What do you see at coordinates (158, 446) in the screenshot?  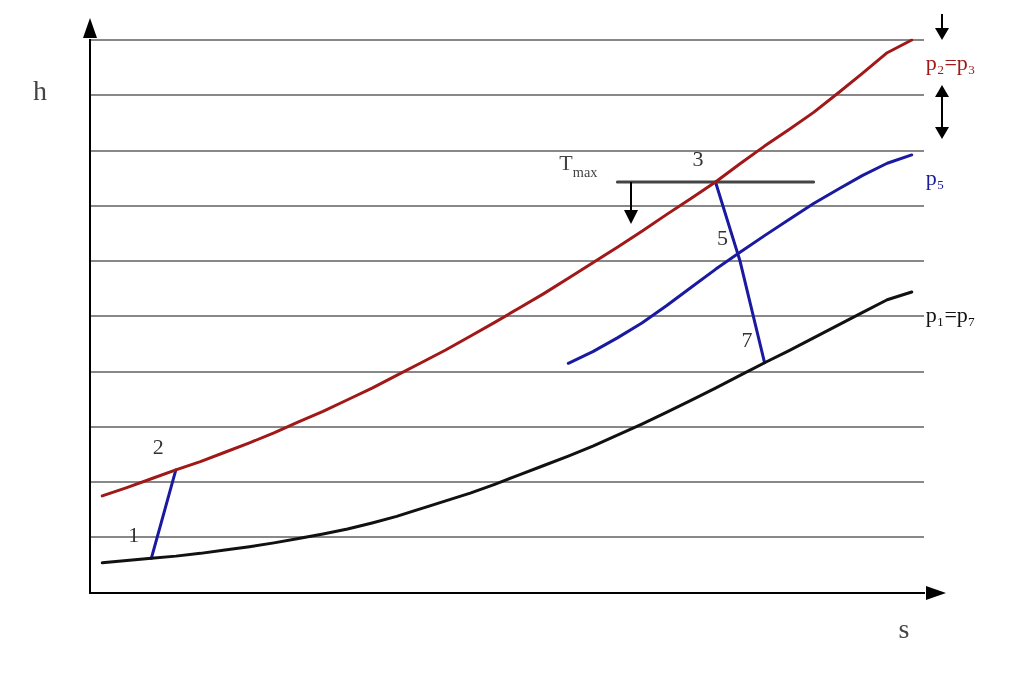 I see `annotation: 2` at bounding box center [158, 446].